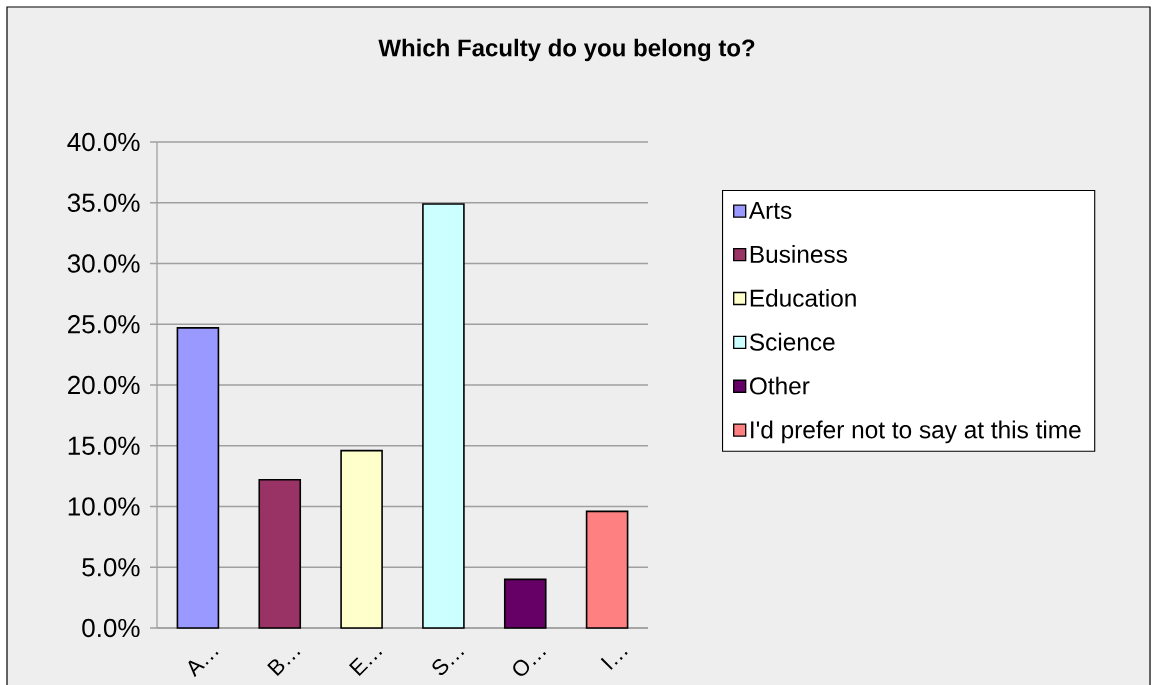 Image resolution: width=1153 pixels, height=685 pixels. Describe the element at coordinates (111, 567) in the screenshot. I see `y-tick-label: 5.0%` at that location.